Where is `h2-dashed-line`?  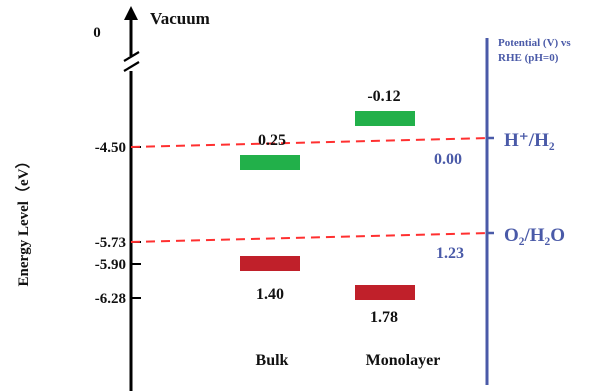
h2-dashed-line is located at coordinates (310, 142).